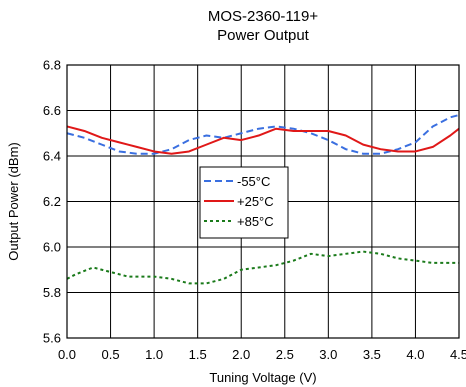 The height and width of the screenshot is (387, 466). I want to click on legend-label: +25°C, so click(255, 201).